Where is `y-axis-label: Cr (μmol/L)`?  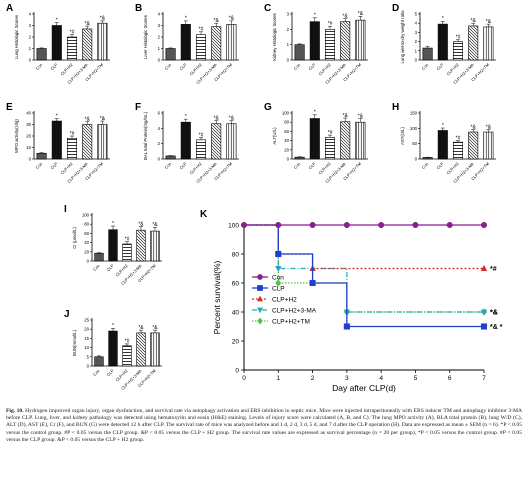 y-axis-label: Cr (μmol/L) is located at coordinates (74, 238).